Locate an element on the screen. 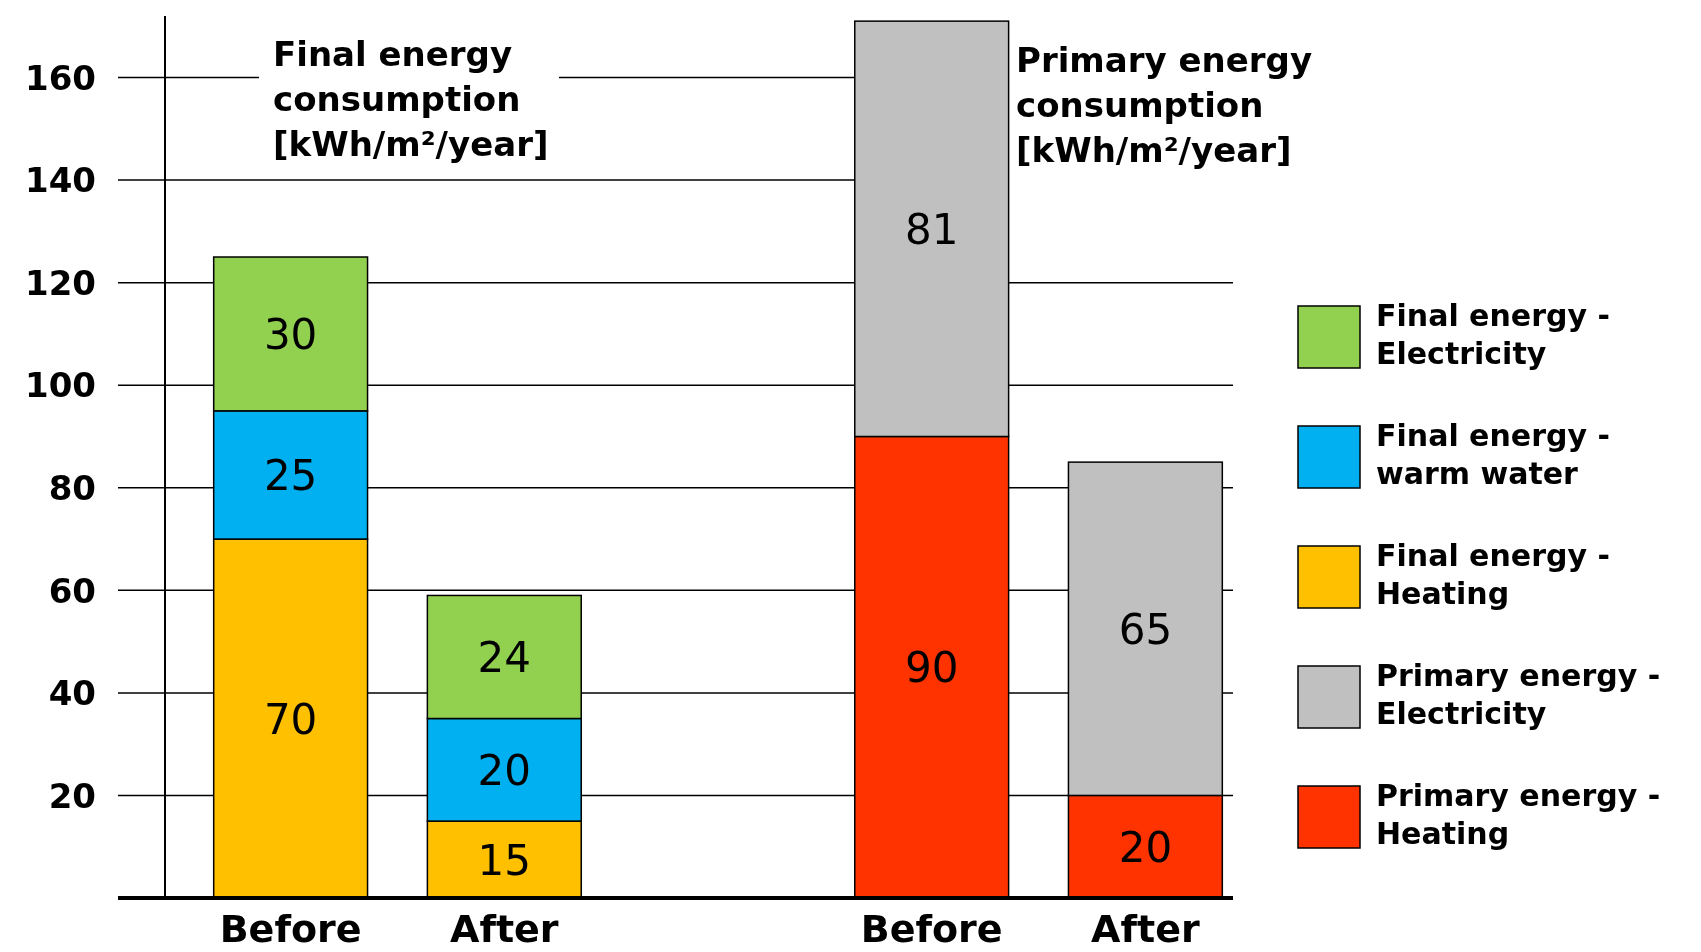 The width and height of the screenshot is (1701, 952). data-label: 65 is located at coordinates (1145, 629).